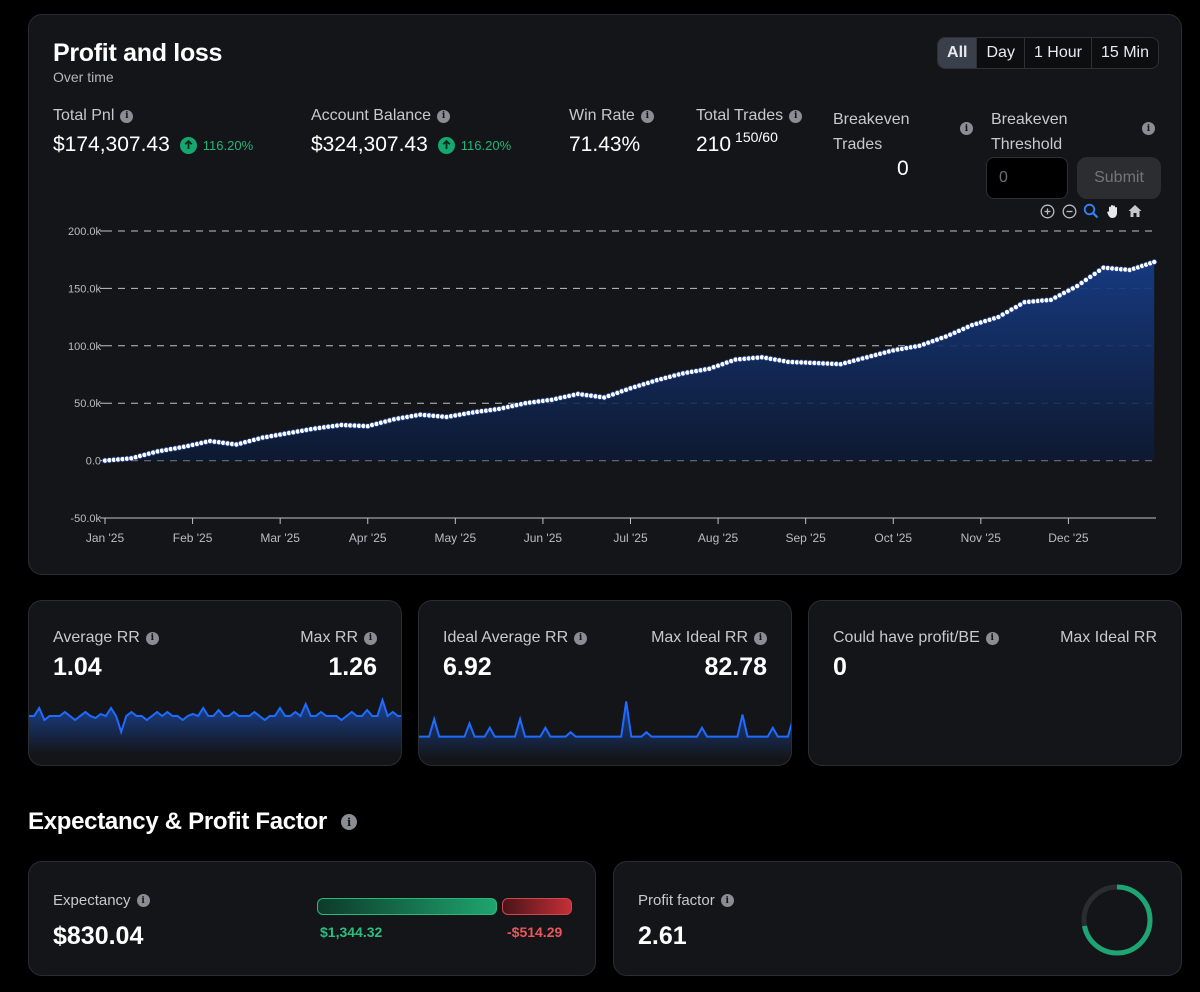  I want to click on max-ideal-rr-label: Max Ideal RR i, so click(709, 638).